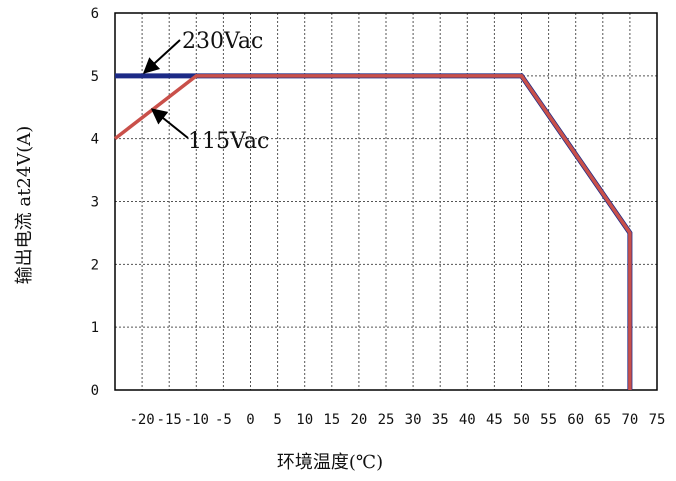 Image resolution: width=676 pixels, height=481 pixels. I want to click on x-tick-label: 30, so click(413, 420).